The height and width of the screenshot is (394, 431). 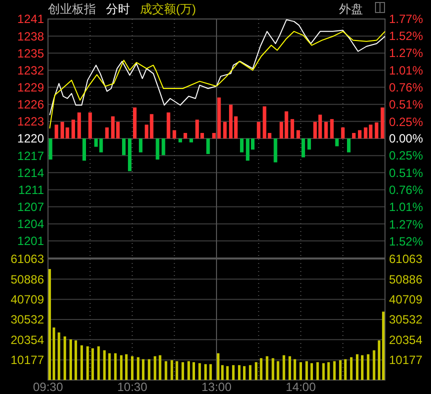 What do you see at coordinates (30, 241) in the screenshot?
I see `y-tick-label: 1201` at bounding box center [30, 241].